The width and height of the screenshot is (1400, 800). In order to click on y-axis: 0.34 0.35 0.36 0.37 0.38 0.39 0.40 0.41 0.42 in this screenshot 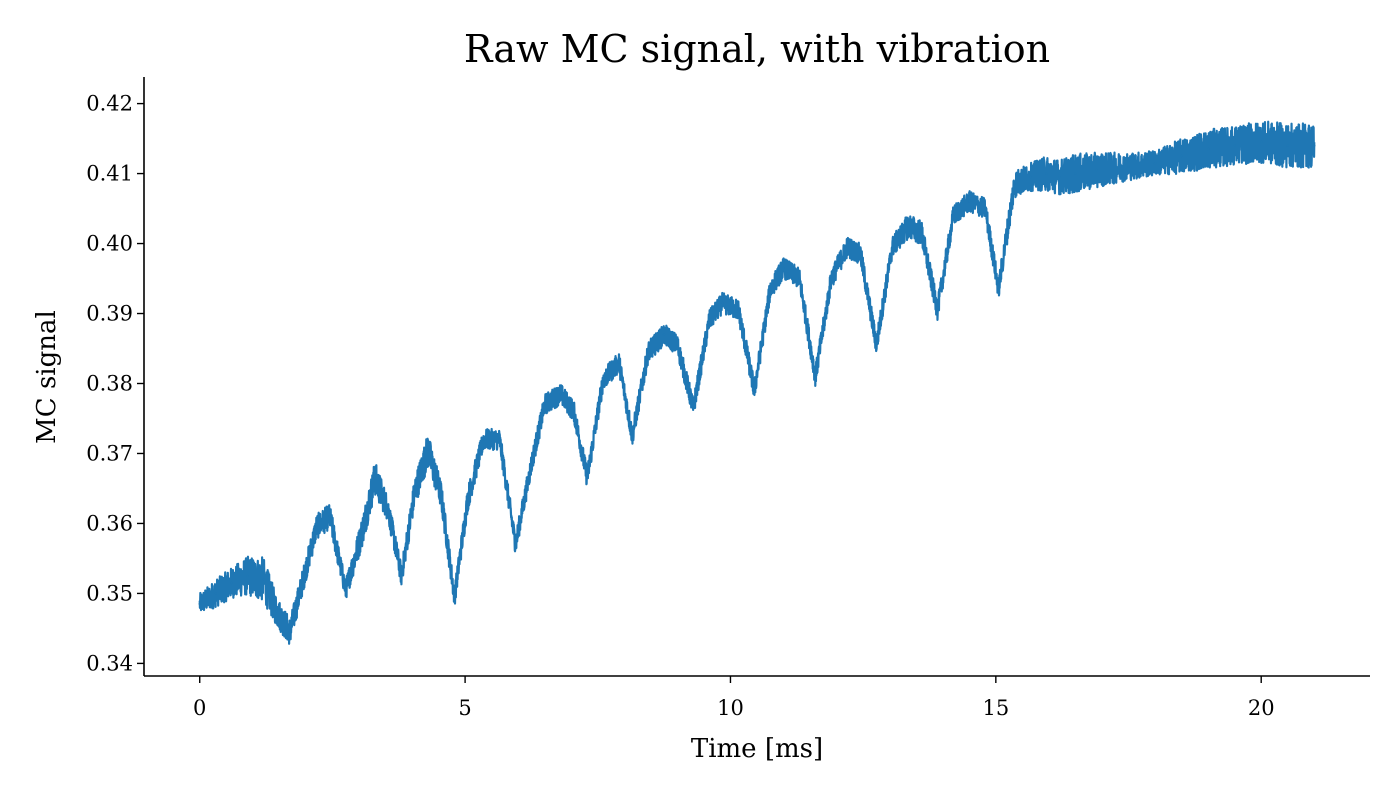, I will do `click(115, 383)`.